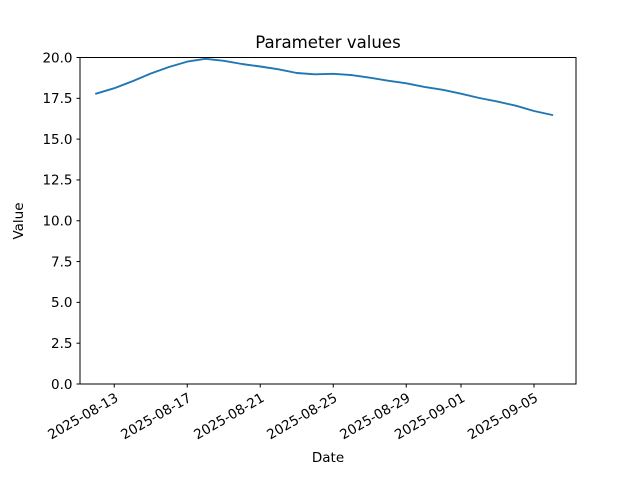  I want to click on y-tick-label: 0.0, so click(61, 385).